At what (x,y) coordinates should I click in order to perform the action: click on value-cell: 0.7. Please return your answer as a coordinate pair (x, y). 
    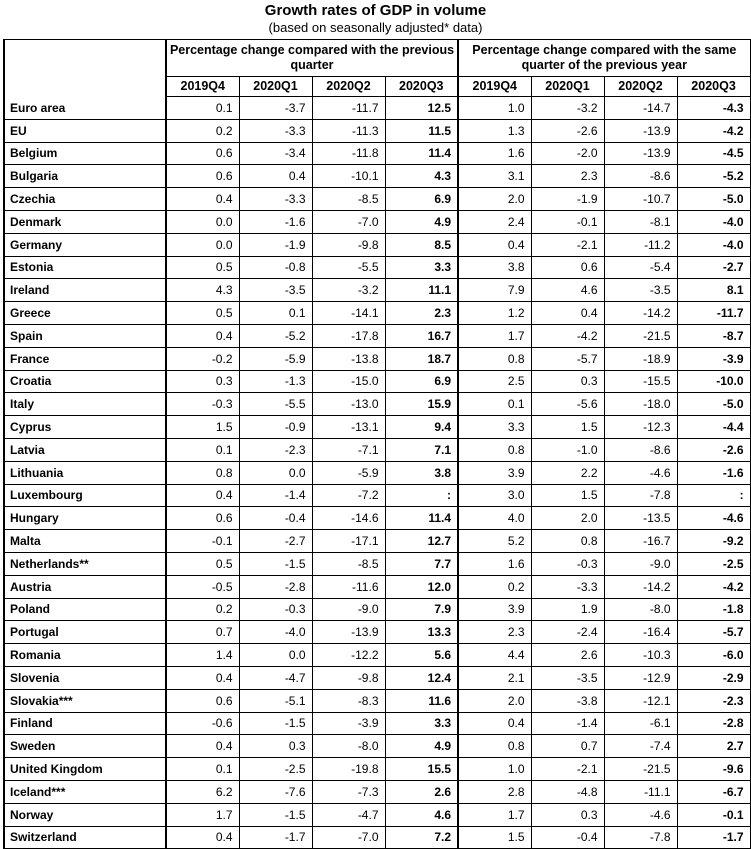
    Looking at the image, I should click on (202, 632).